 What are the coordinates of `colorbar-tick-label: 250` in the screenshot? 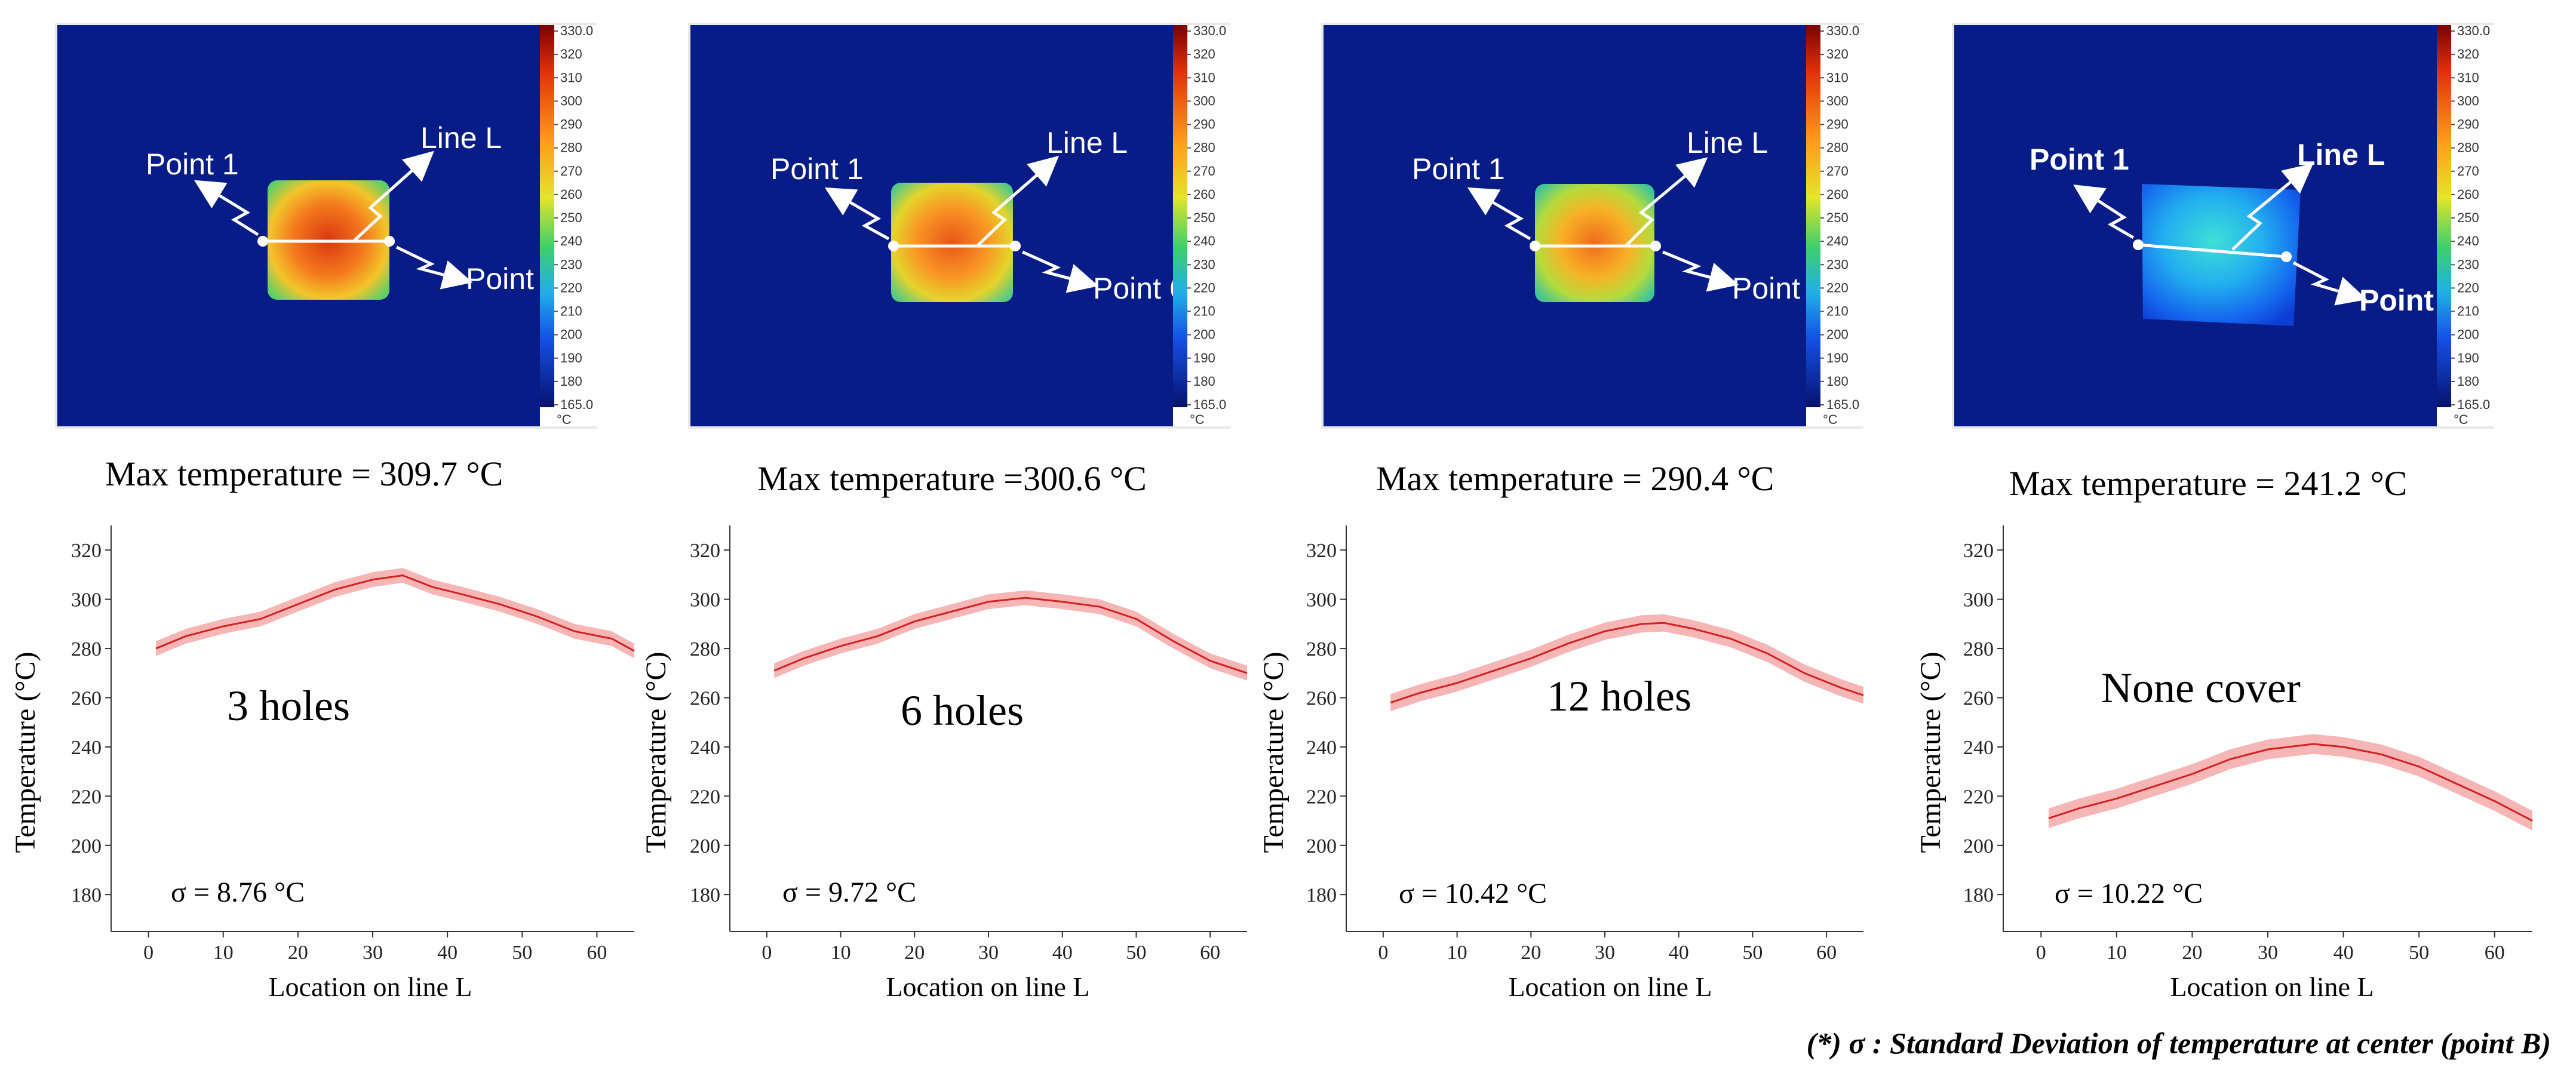 It's located at (1204, 217).